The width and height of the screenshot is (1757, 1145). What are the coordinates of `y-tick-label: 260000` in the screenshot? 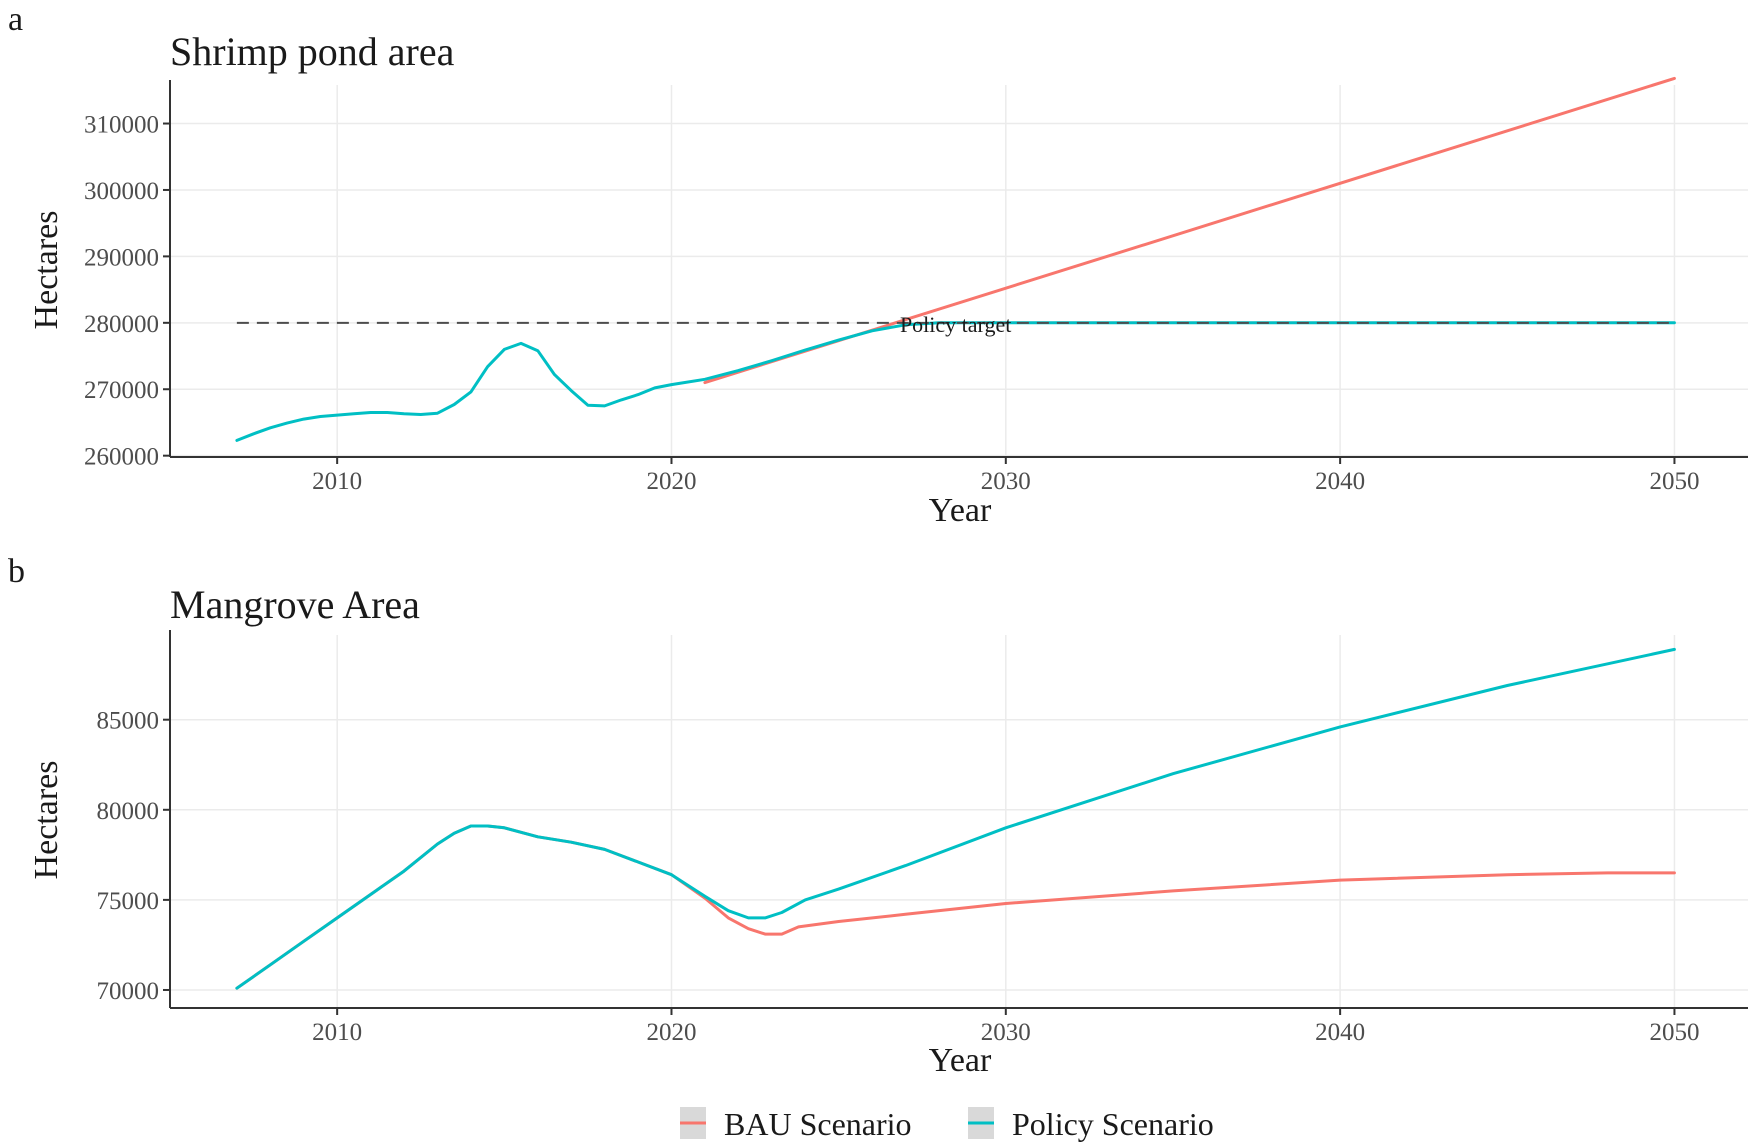 It's located at (121, 457).